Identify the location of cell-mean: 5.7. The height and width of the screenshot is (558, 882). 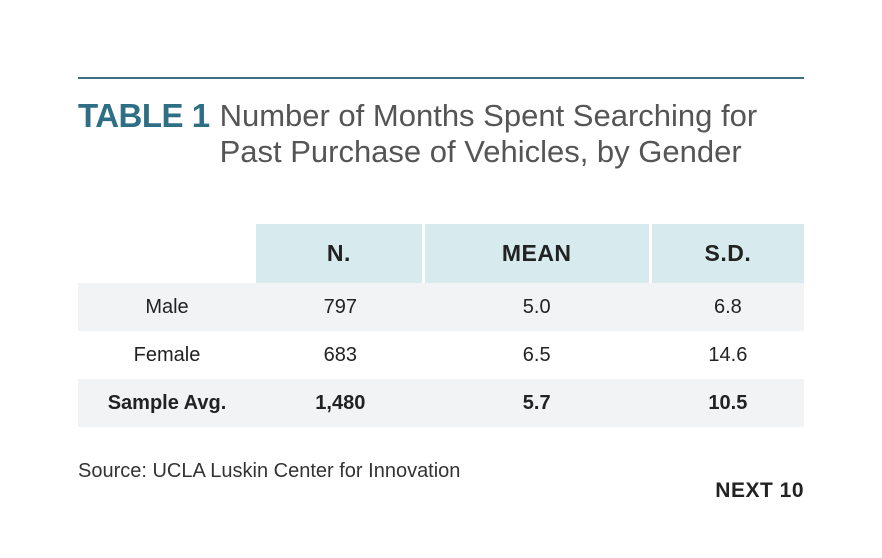
(535, 403).